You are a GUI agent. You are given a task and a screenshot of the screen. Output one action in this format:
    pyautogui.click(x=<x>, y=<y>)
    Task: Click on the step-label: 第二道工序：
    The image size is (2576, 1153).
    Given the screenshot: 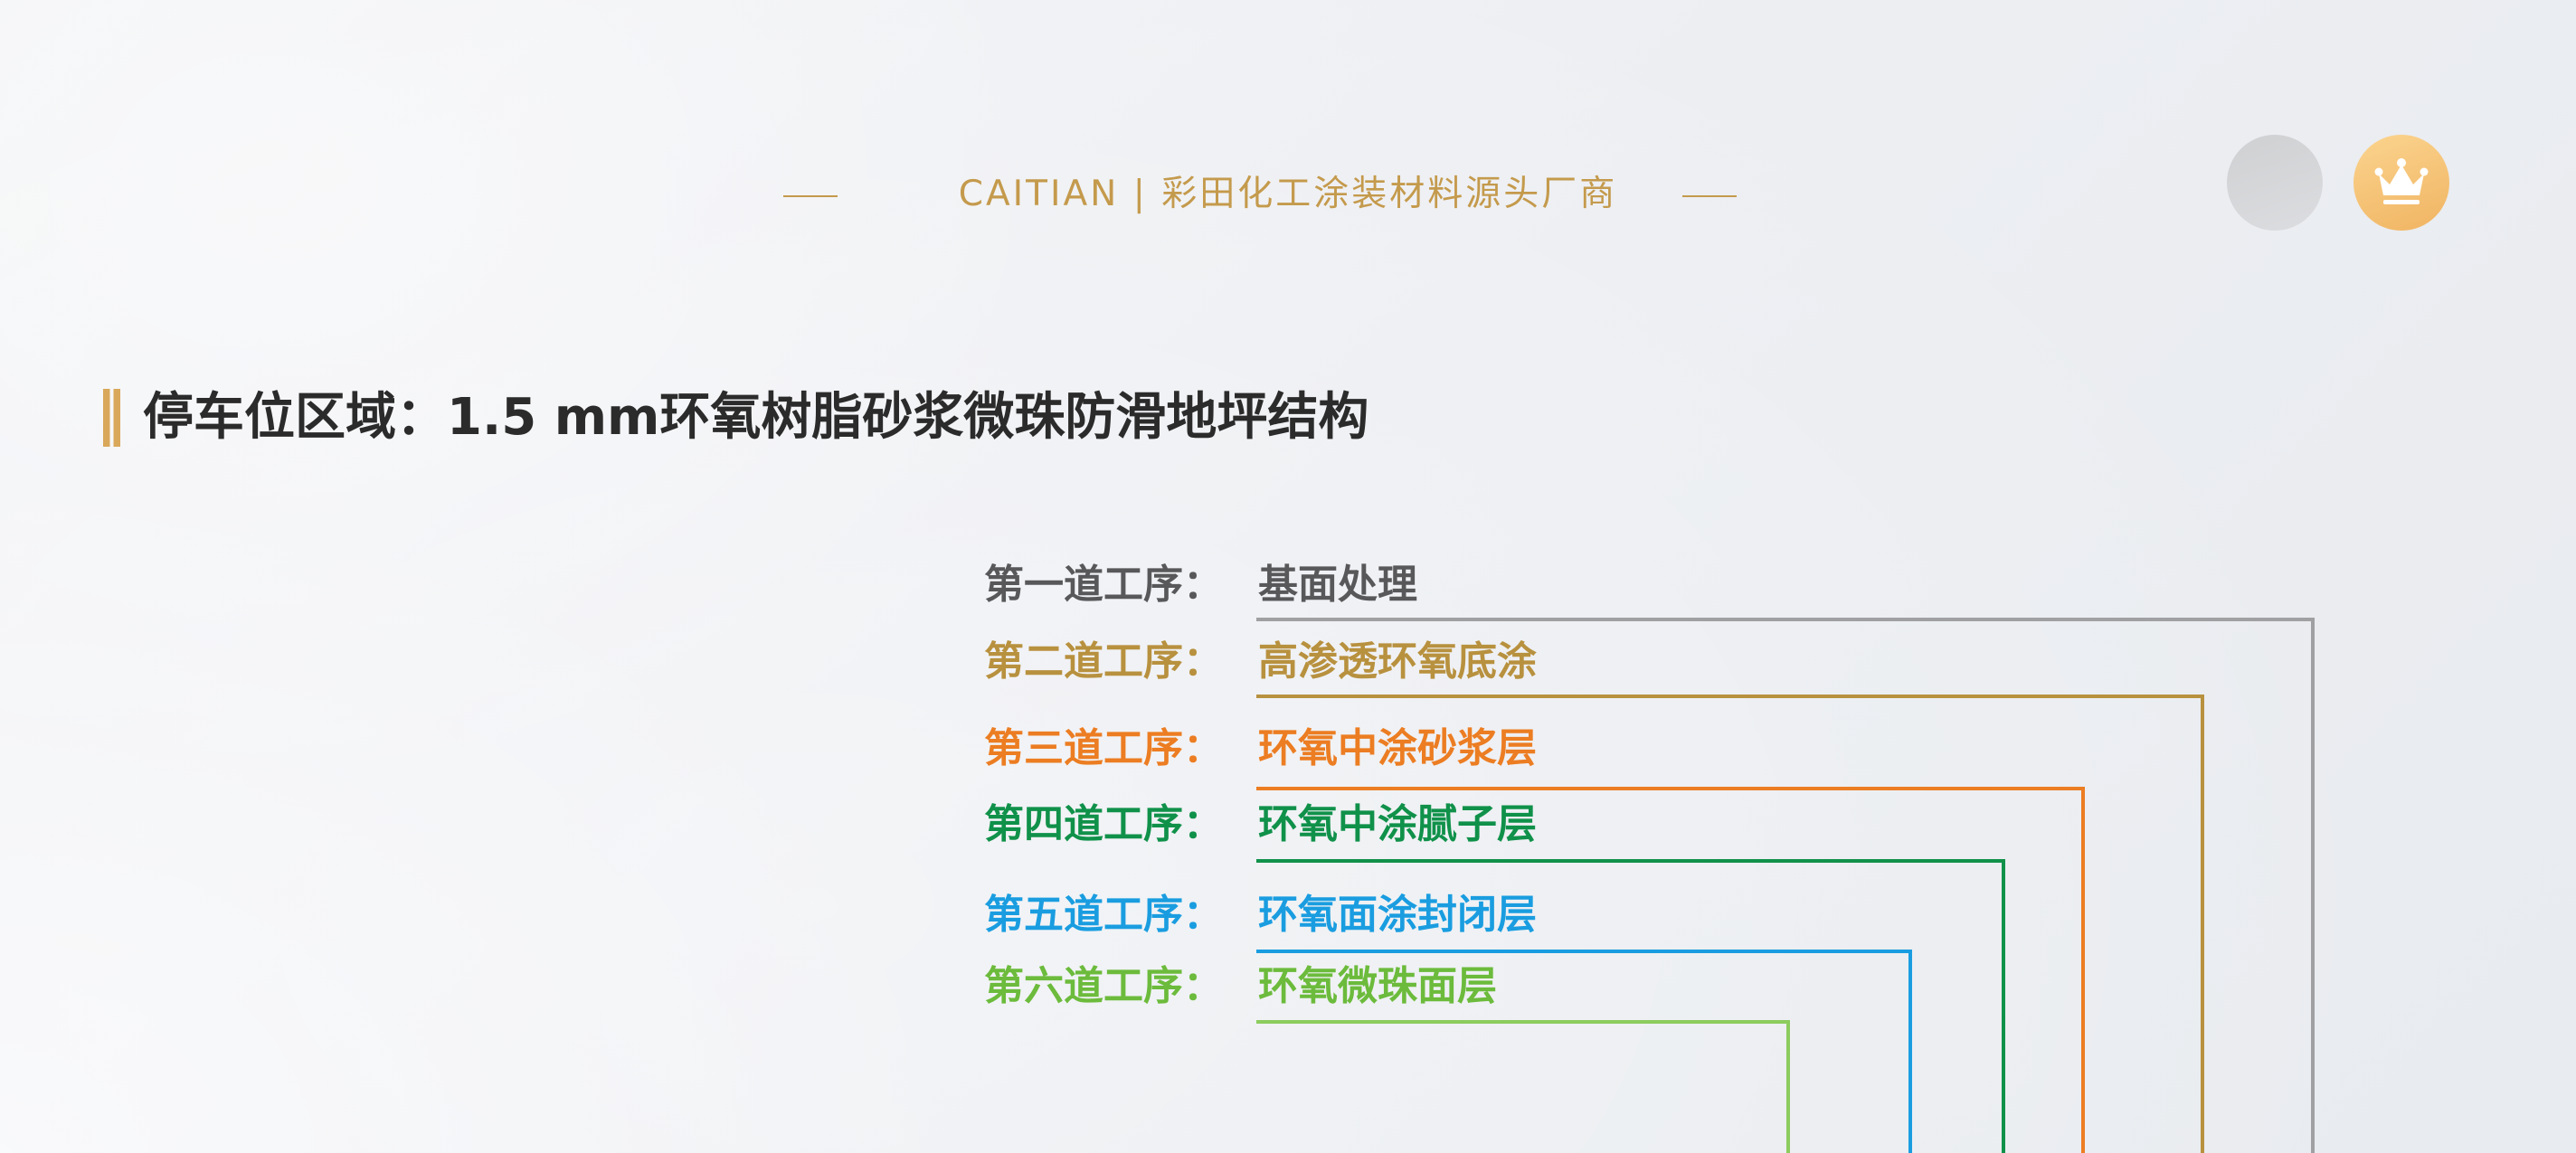 What is the action you would take?
    pyautogui.click(x=1103, y=661)
    